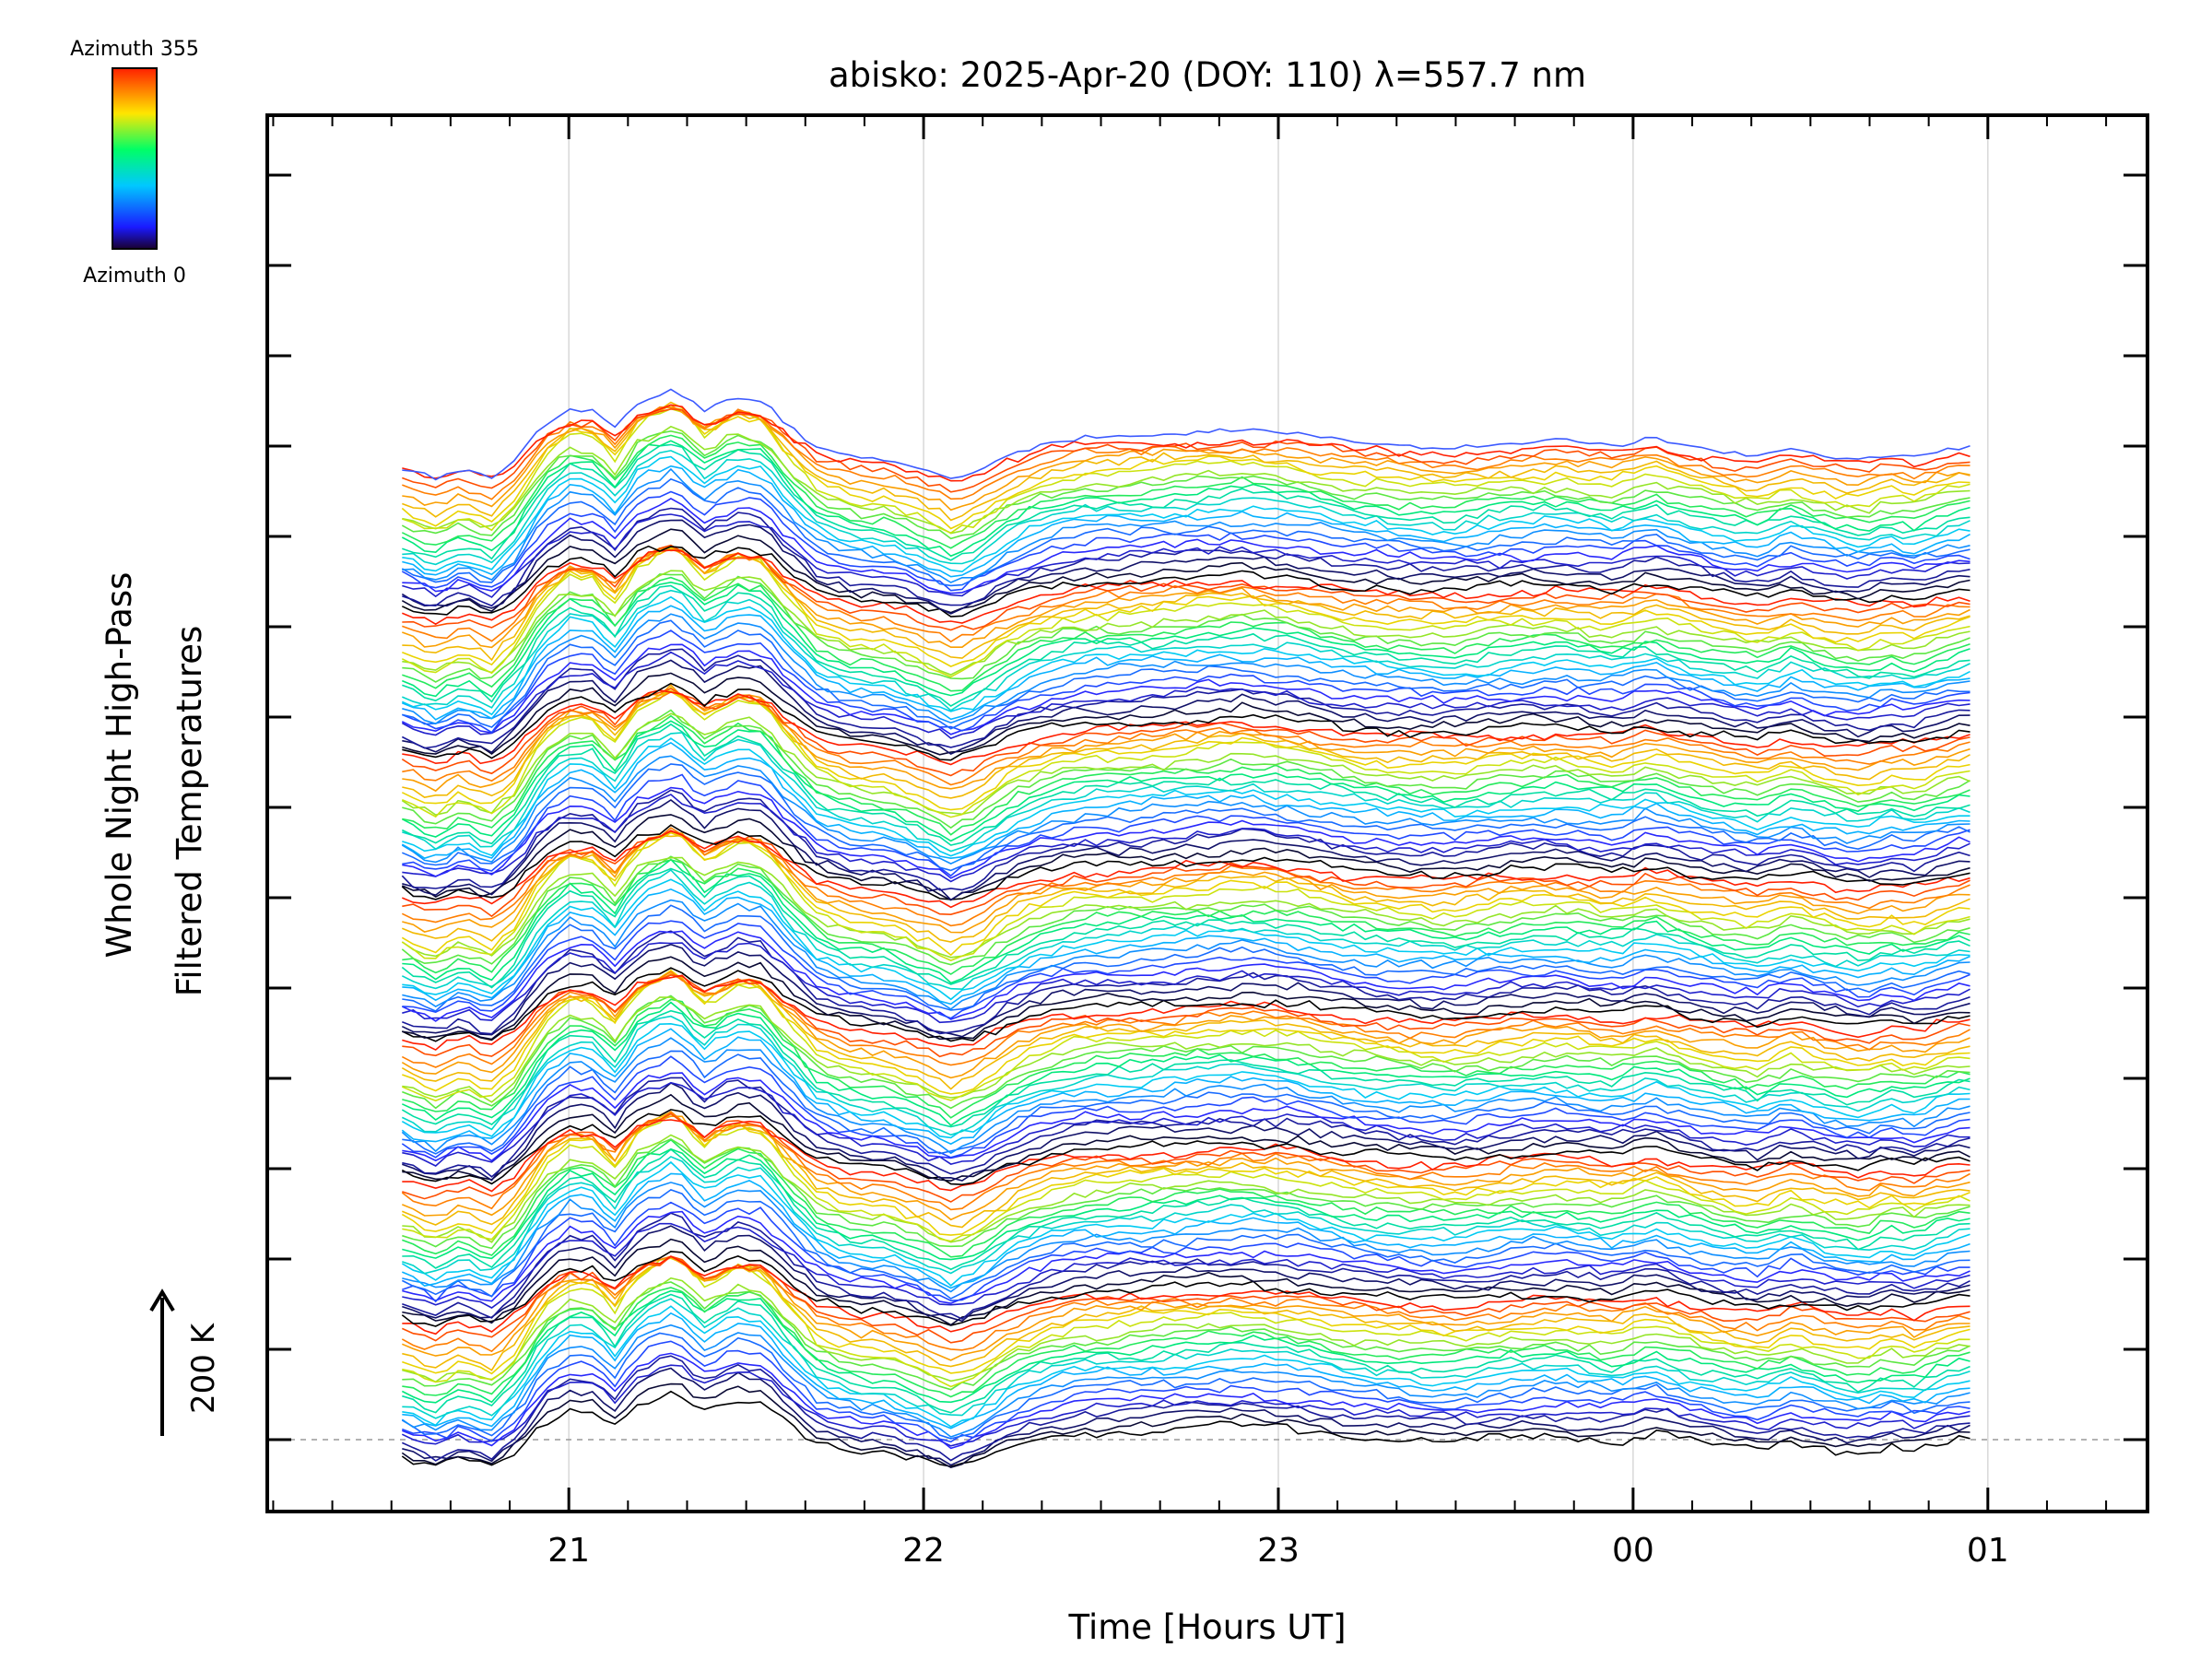  What do you see at coordinates (923, 1551) in the screenshot?
I see `x-tick-label-22: 22` at bounding box center [923, 1551].